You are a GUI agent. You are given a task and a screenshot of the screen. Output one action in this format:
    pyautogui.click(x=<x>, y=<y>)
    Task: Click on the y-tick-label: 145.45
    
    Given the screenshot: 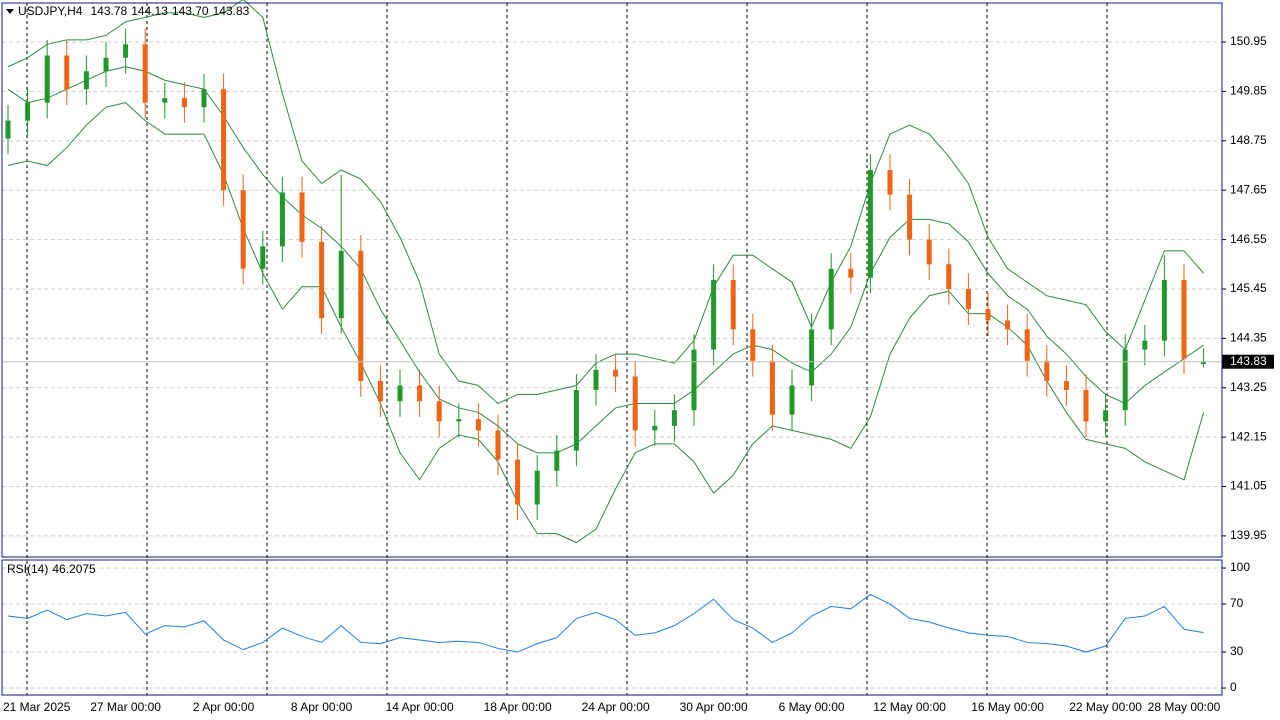 What is the action you would take?
    pyautogui.click(x=1248, y=288)
    